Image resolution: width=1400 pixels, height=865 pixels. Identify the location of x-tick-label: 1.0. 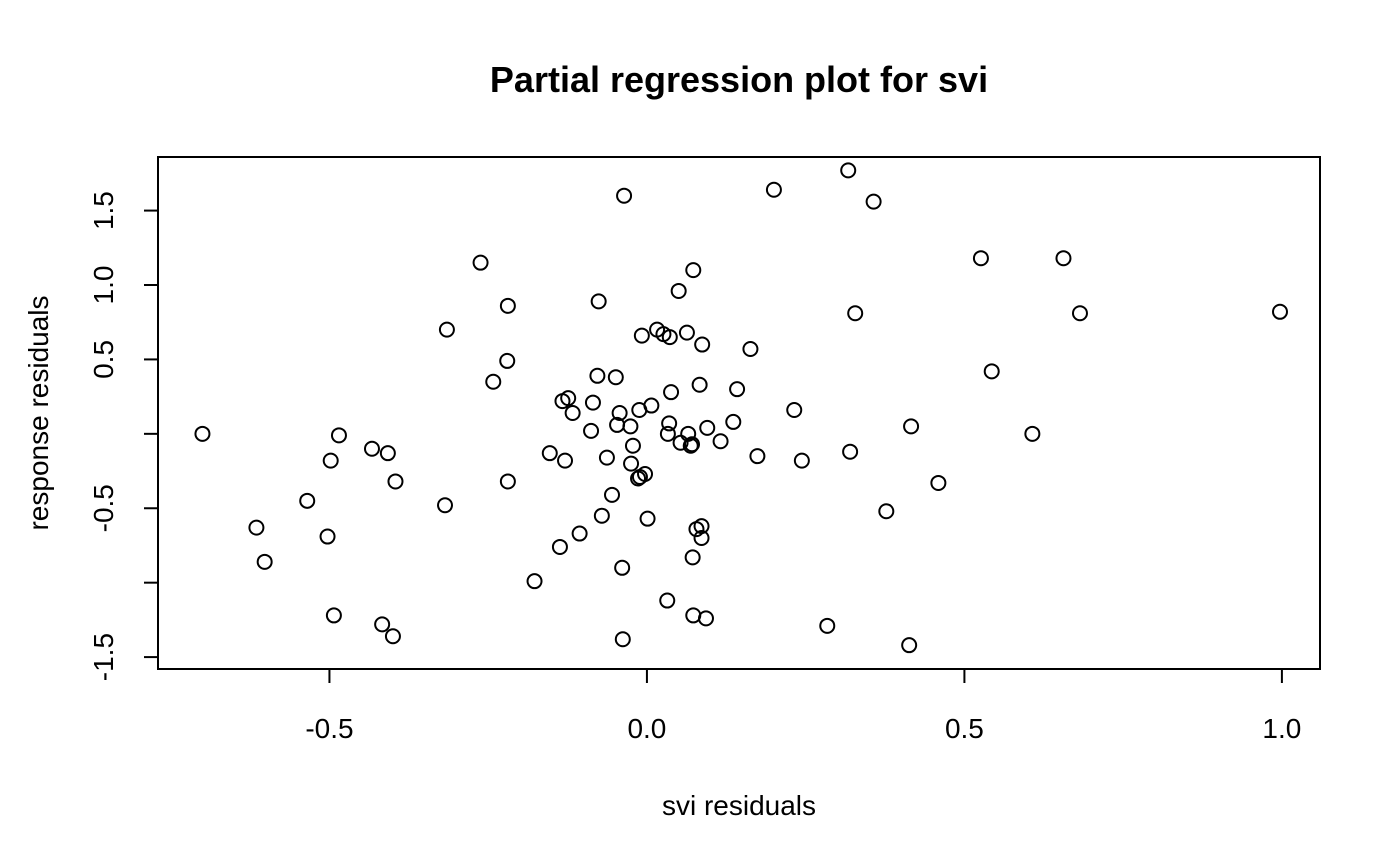
(1281, 728).